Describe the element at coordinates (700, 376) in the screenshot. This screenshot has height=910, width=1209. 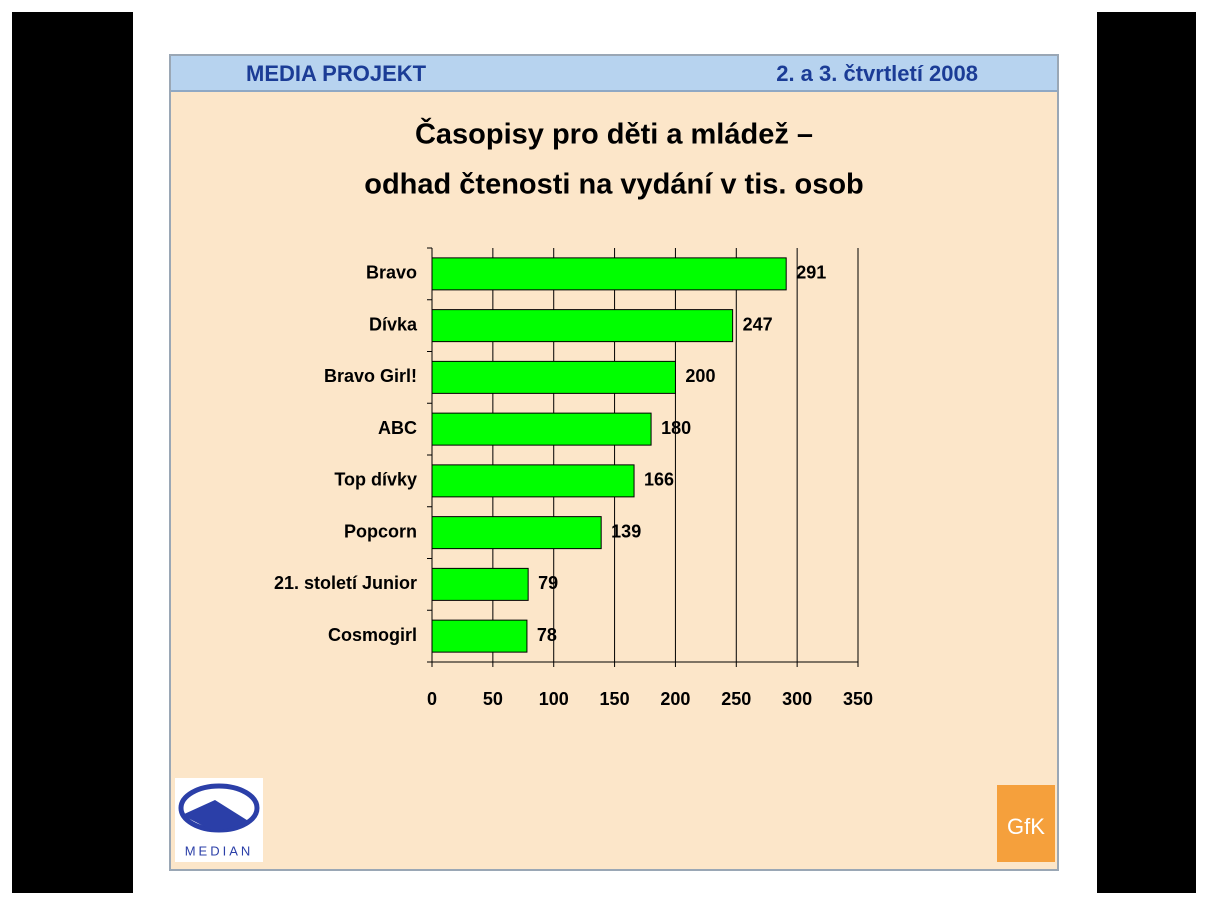
I see `value-label: 200` at that location.